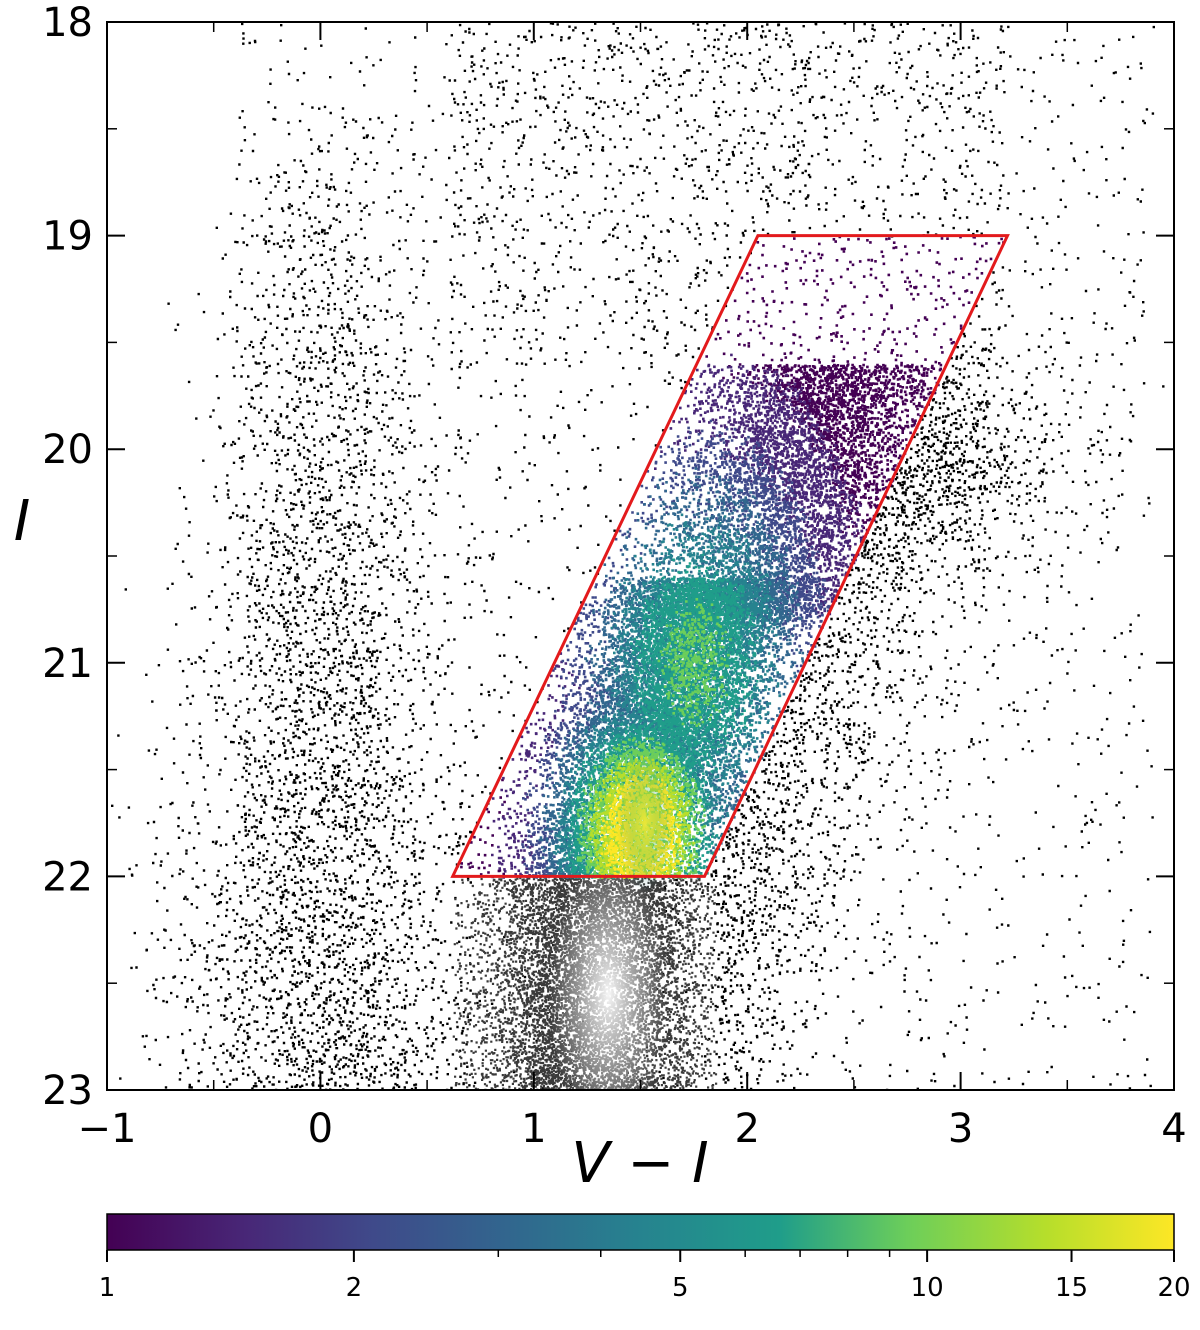  I want to click on colorbar-ticks: 1 2 5 10 15 20, so click(645, 1276).